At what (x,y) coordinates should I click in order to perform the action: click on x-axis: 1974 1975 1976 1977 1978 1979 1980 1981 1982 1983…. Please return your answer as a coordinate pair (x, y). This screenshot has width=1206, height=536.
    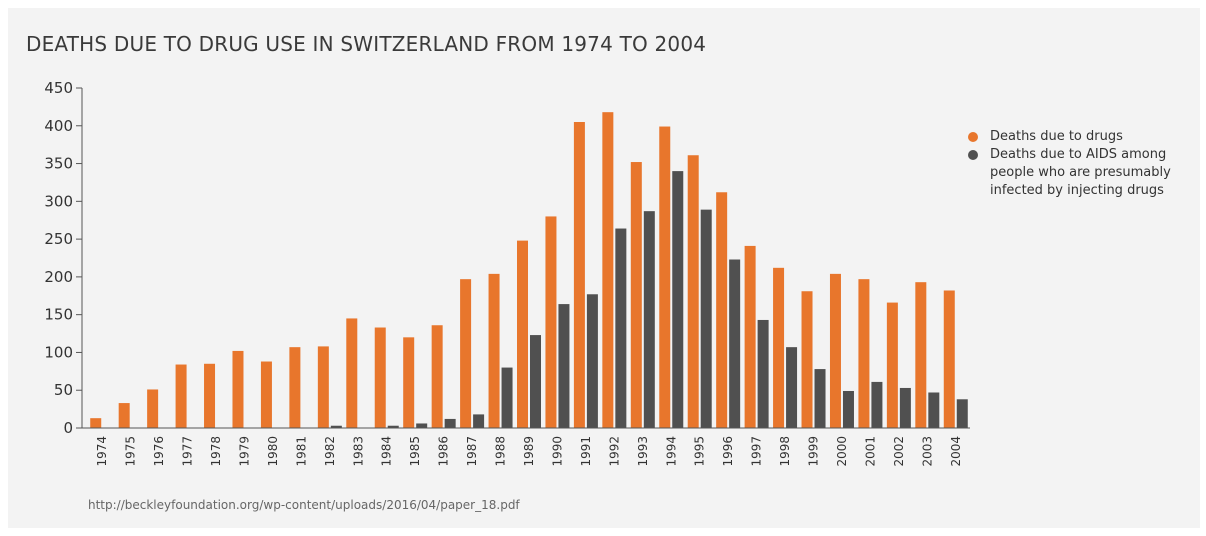
    Looking at the image, I should click on (526, 447).